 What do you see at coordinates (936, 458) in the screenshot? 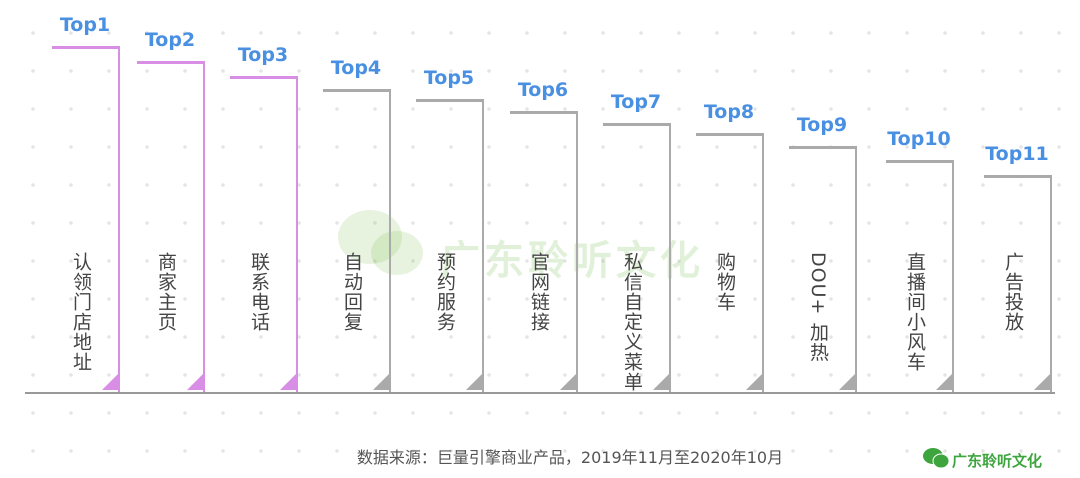
I see `brand-icon` at bounding box center [936, 458].